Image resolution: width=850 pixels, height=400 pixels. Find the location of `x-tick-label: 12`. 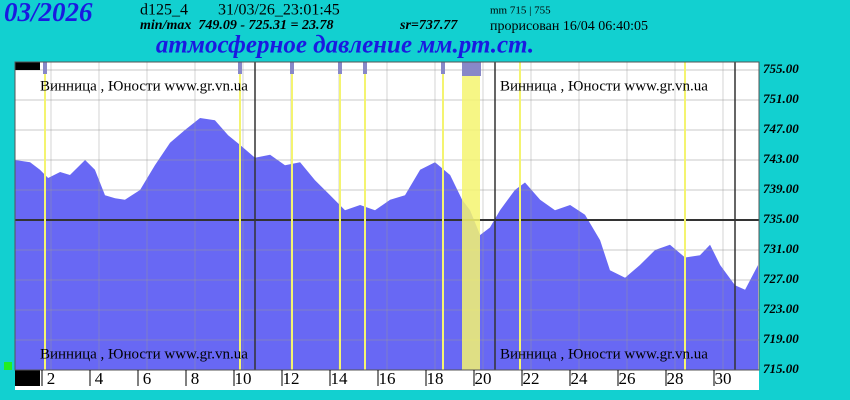

x-tick-label: 12 is located at coordinates (291, 378).